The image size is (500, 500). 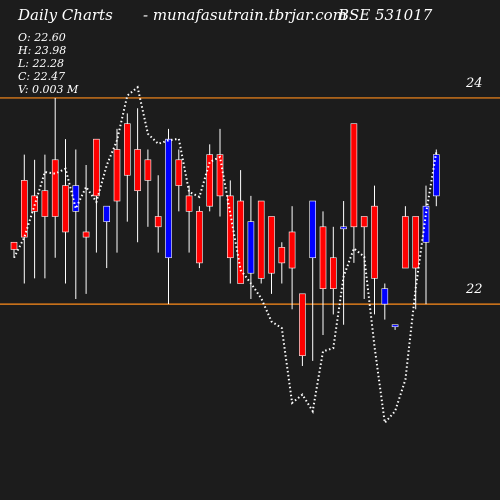 What do you see at coordinates (65, 15) in the screenshot?
I see `chart-title-left: Daily Charts` at bounding box center [65, 15].